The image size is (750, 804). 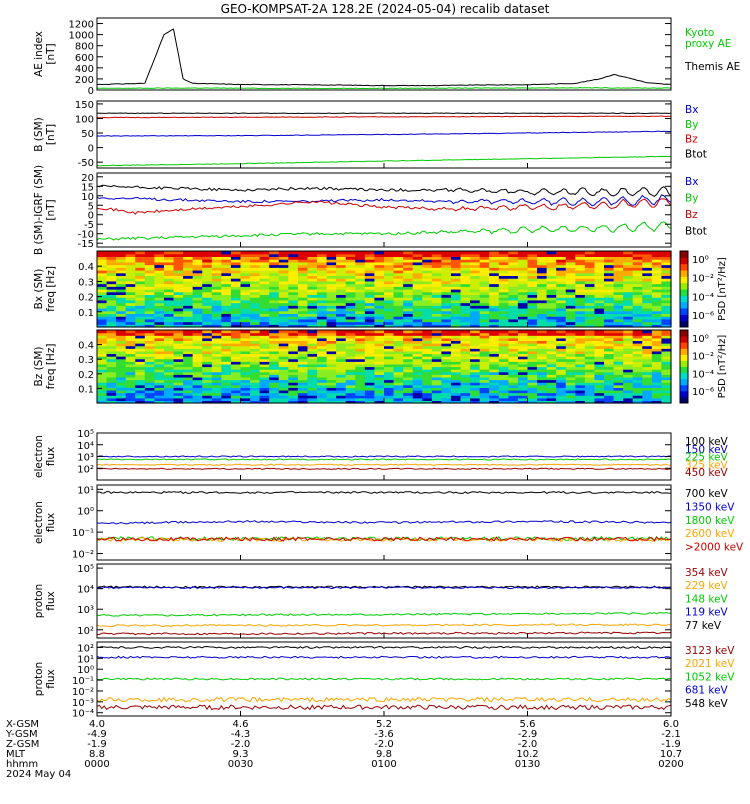 I want to click on y-tick-label: 10⁵, so click(x=85, y=569).